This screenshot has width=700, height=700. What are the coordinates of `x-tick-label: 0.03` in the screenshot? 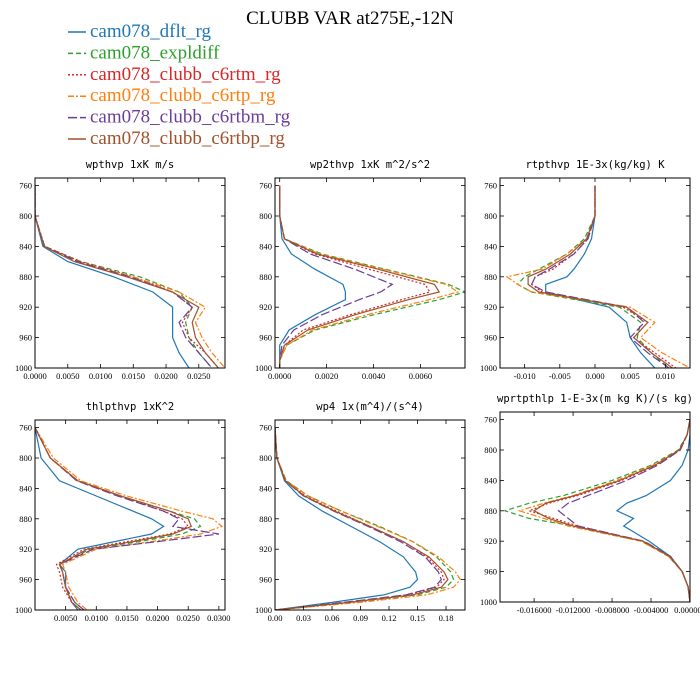 It's located at (303, 618).